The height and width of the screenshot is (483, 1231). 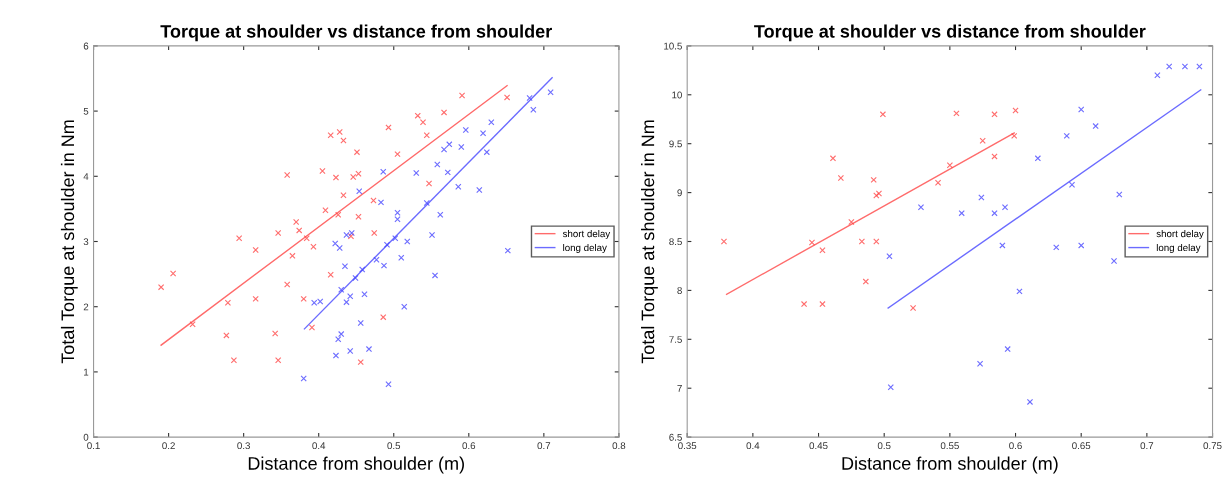 What do you see at coordinates (1081, 446) in the screenshot?
I see `x-tick-label: 0.65` at bounding box center [1081, 446].